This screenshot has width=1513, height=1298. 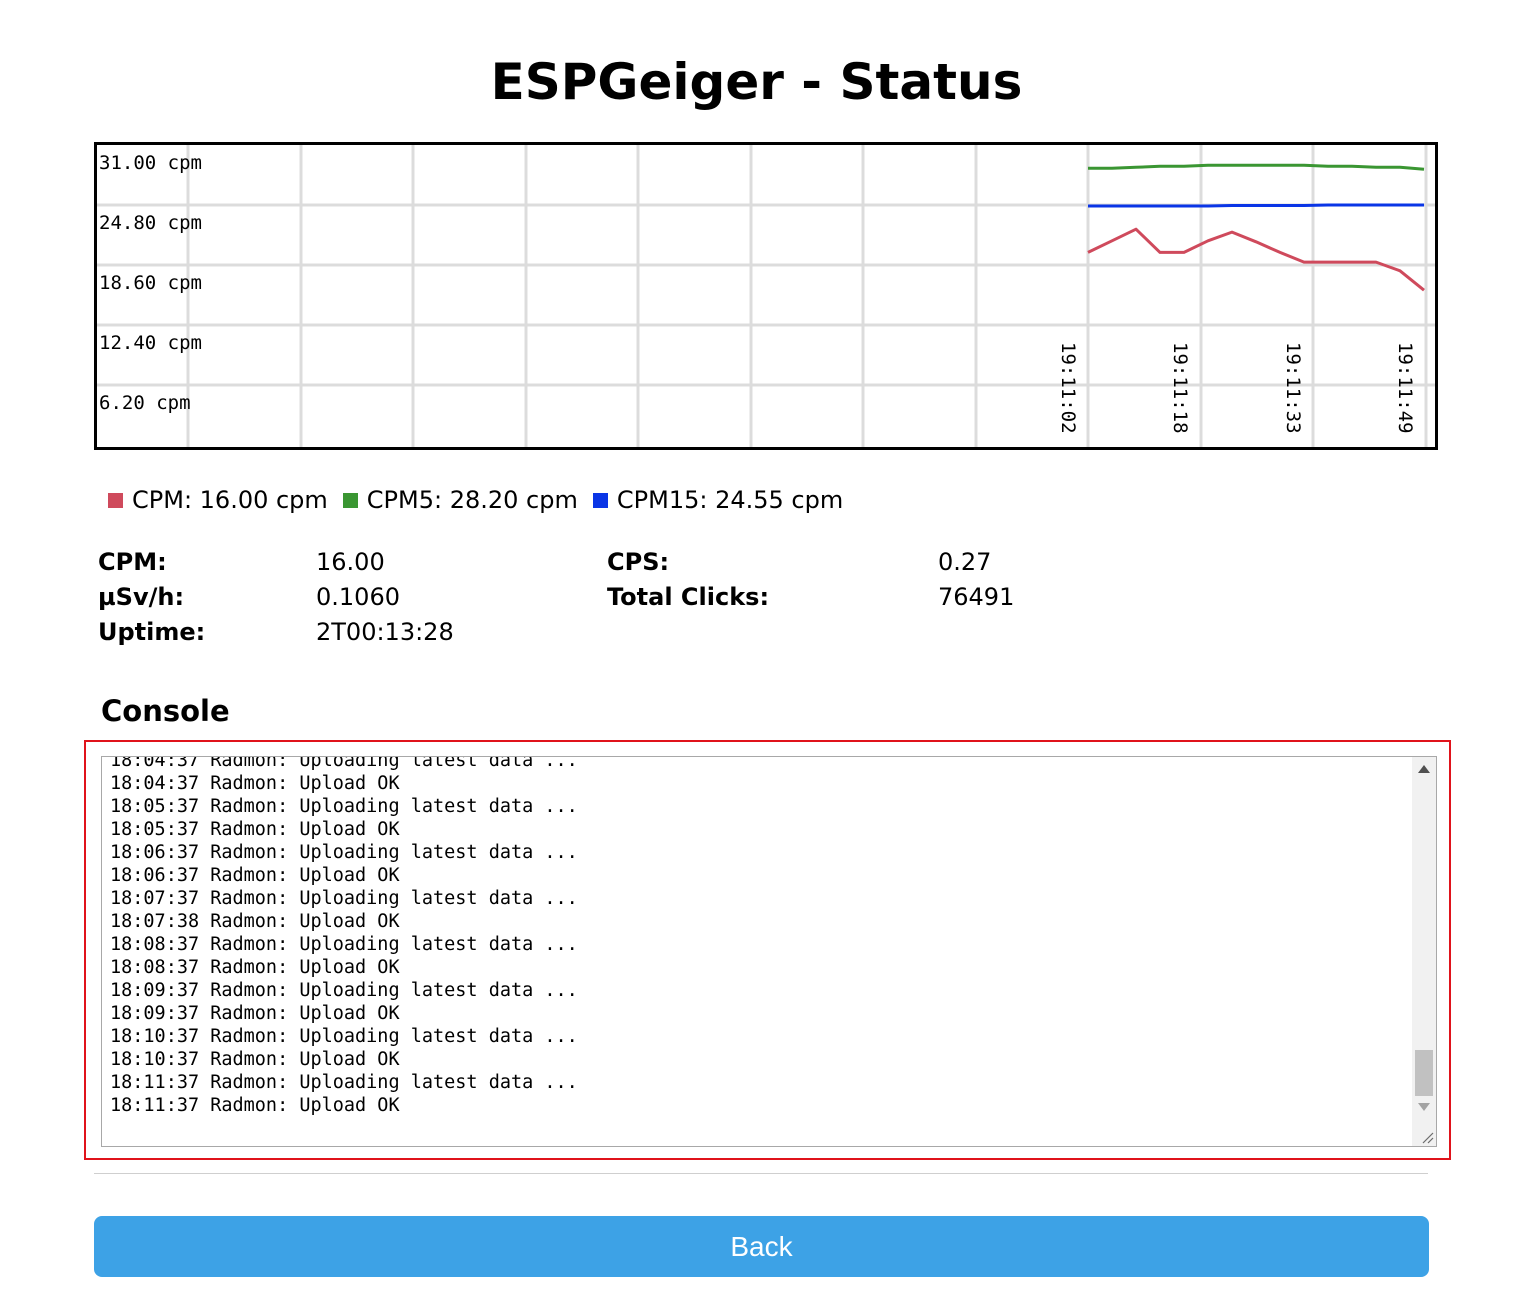 What do you see at coordinates (472, 500) in the screenshot?
I see `legend-label-cpm5: CPM5: 28.20 cpm` at bounding box center [472, 500].